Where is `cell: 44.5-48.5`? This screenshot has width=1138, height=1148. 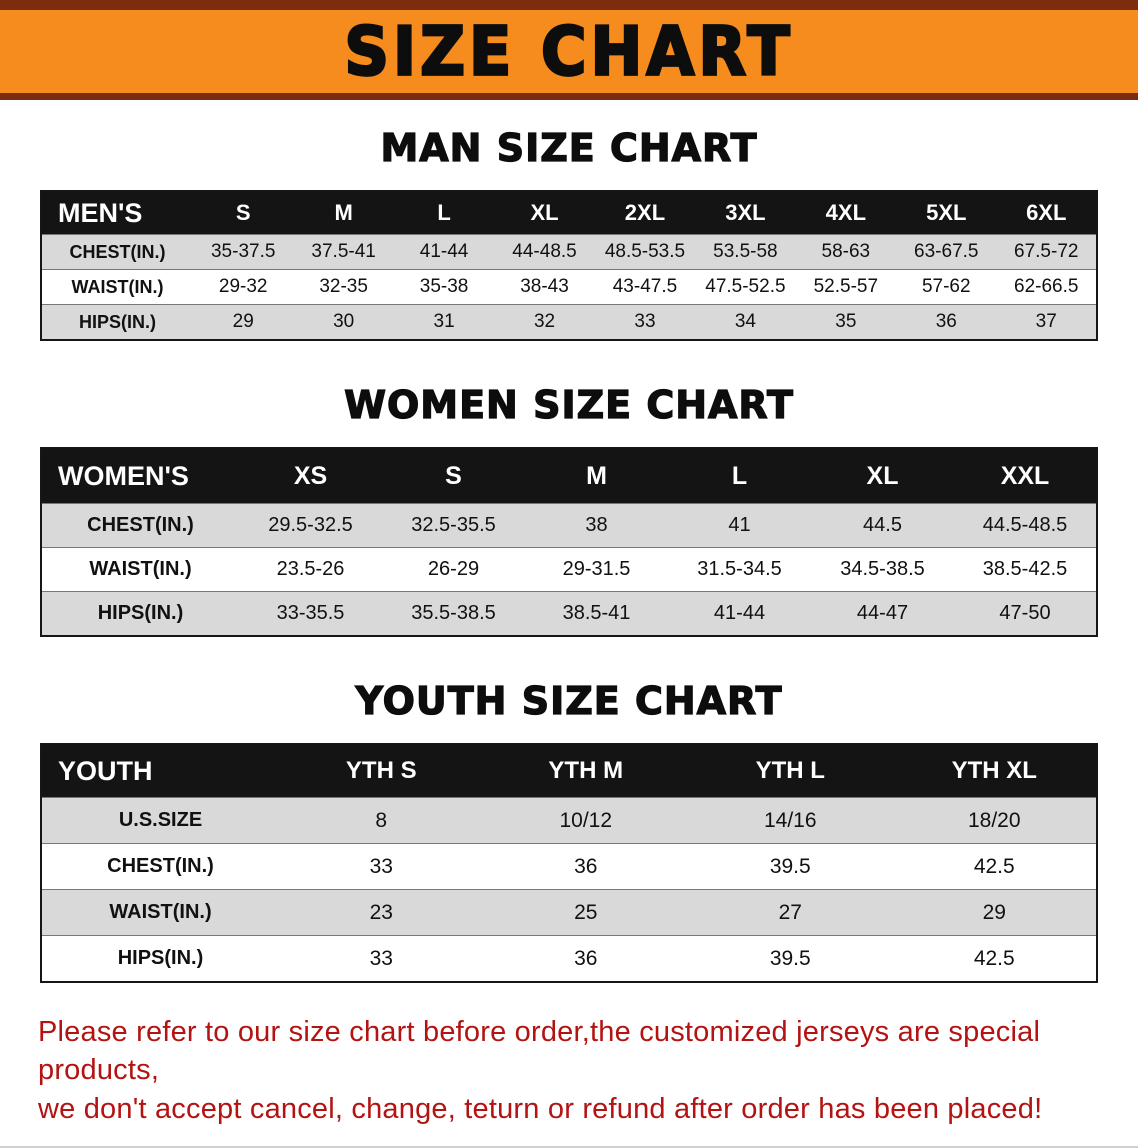 cell: 44.5-48.5 is located at coordinates (1025, 525).